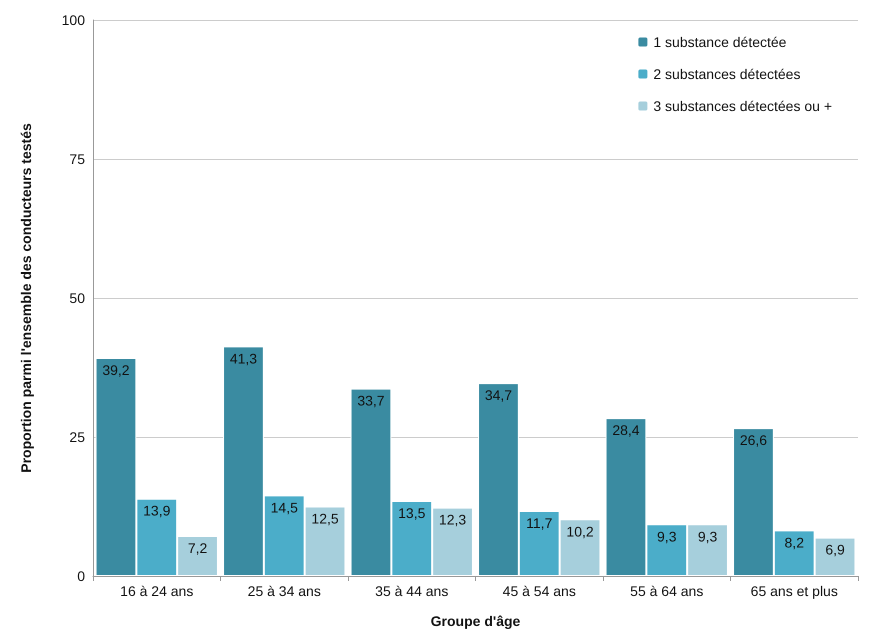 The width and height of the screenshot is (877, 635). What do you see at coordinates (412, 512) in the screenshot?
I see `data-label: 13,5` at bounding box center [412, 512].